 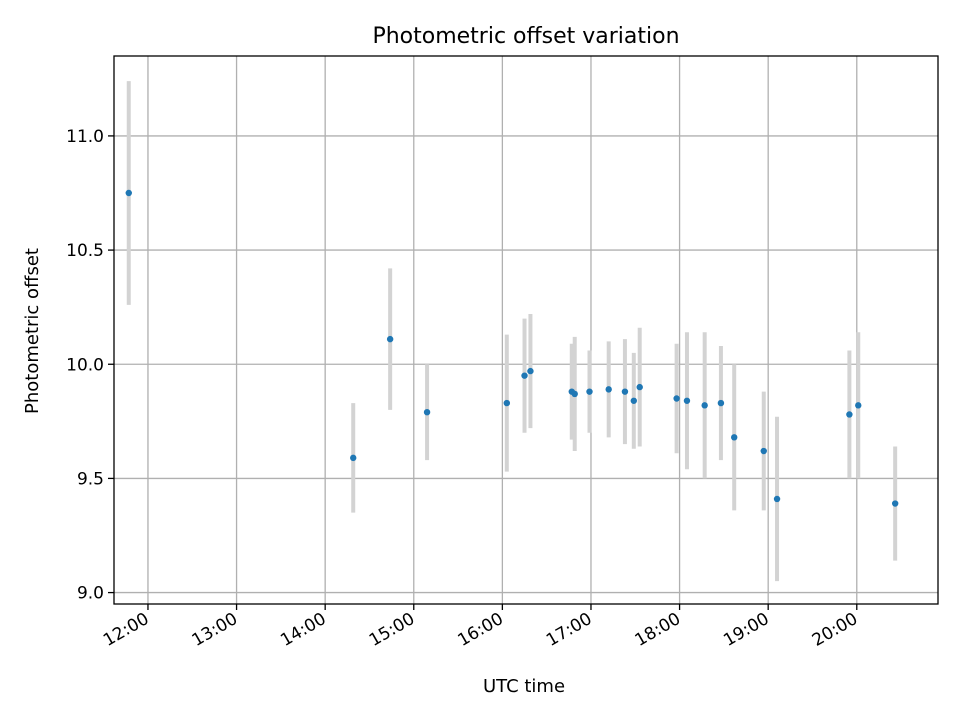 What do you see at coordinates (85, 251) in the screenshot?
I see `y-tick-label: 10.5` at bounding box center [85, 251].